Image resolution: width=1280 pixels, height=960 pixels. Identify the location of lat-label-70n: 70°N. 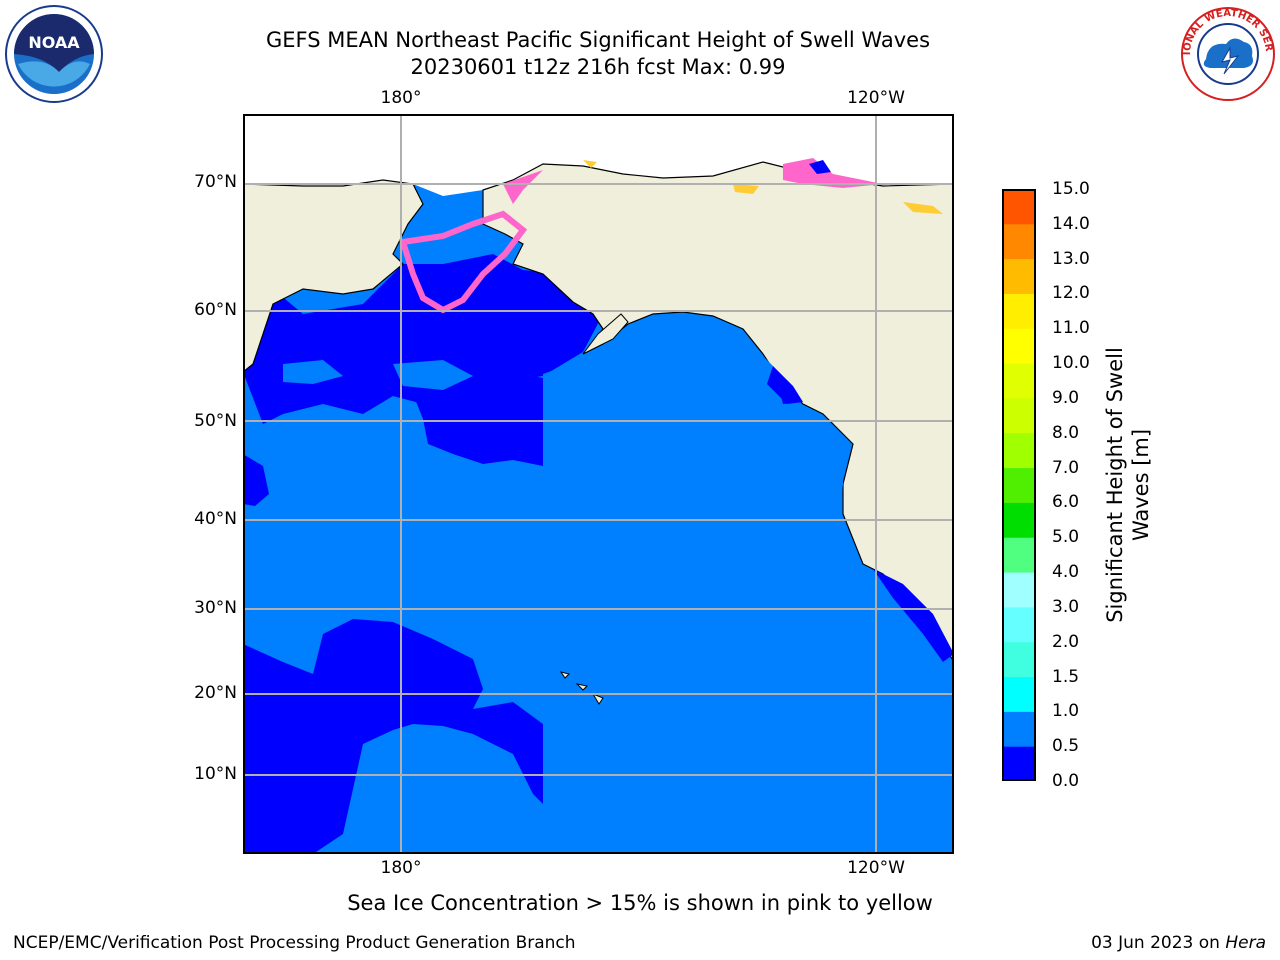
(215, 182).